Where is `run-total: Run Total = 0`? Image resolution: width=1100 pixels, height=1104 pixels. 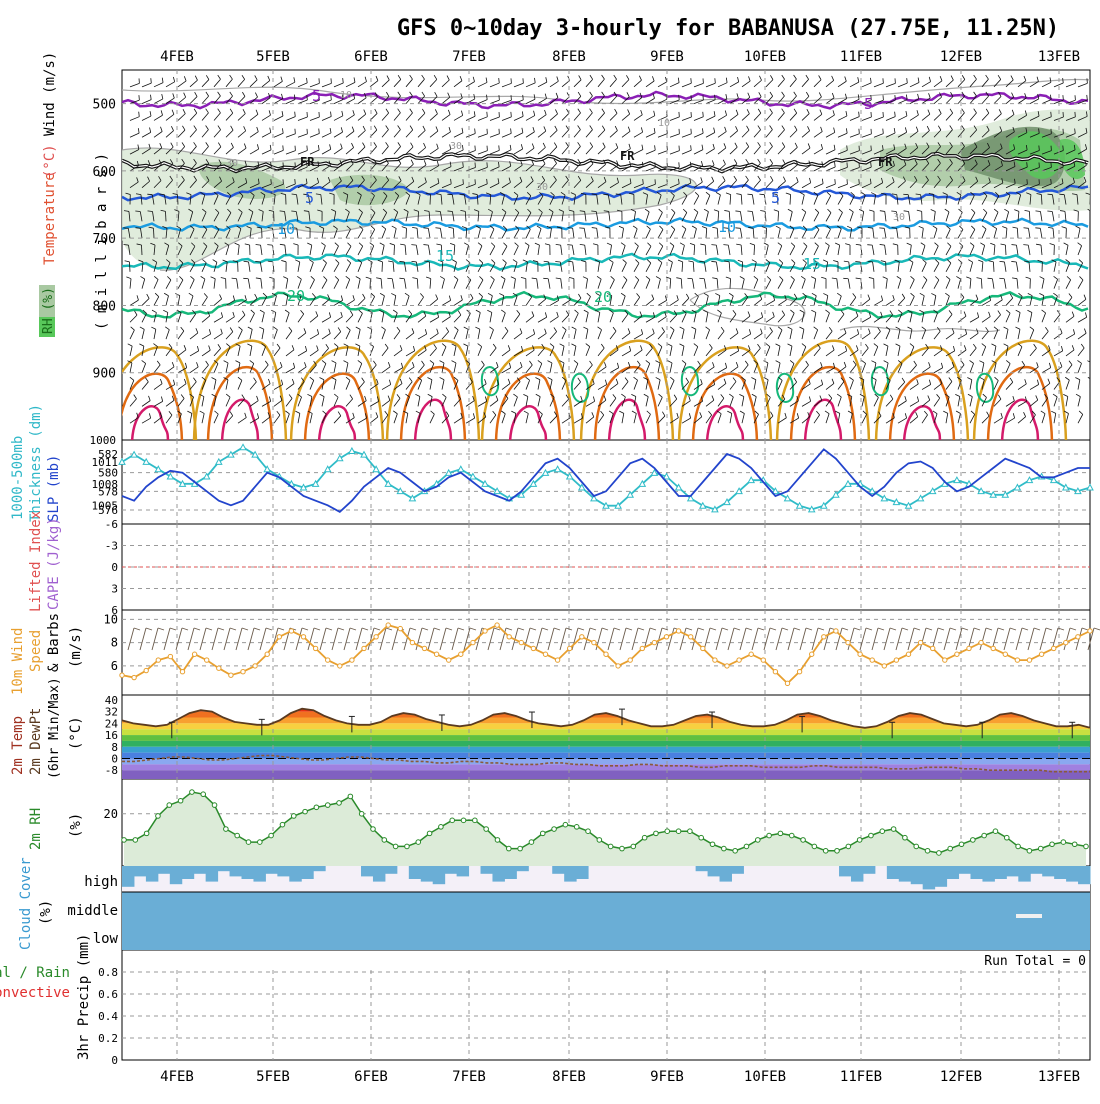 run-total: Run Total = 0 is located at coordinates (1035, 961).